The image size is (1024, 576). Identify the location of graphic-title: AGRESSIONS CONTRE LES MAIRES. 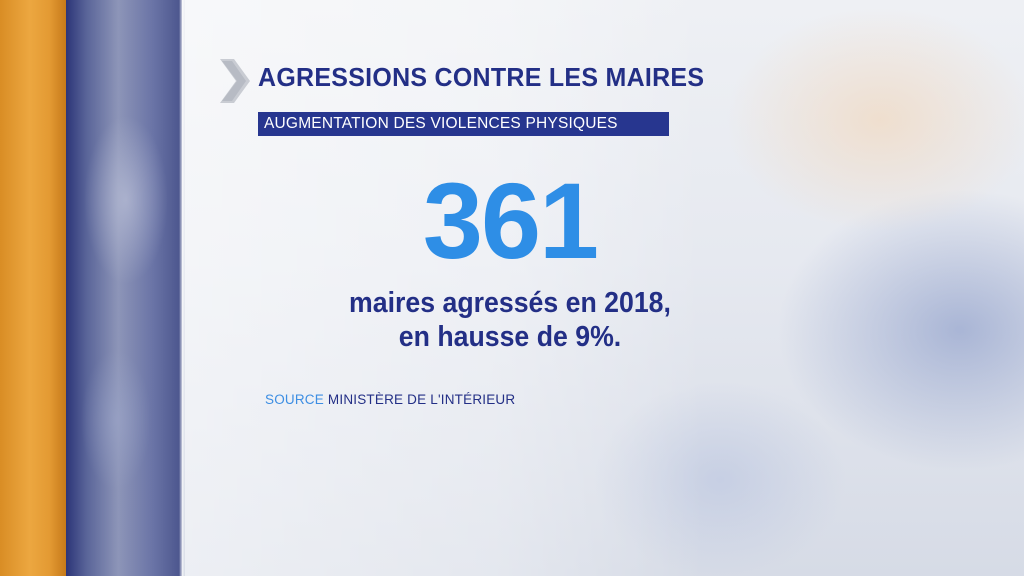
(481, 77).